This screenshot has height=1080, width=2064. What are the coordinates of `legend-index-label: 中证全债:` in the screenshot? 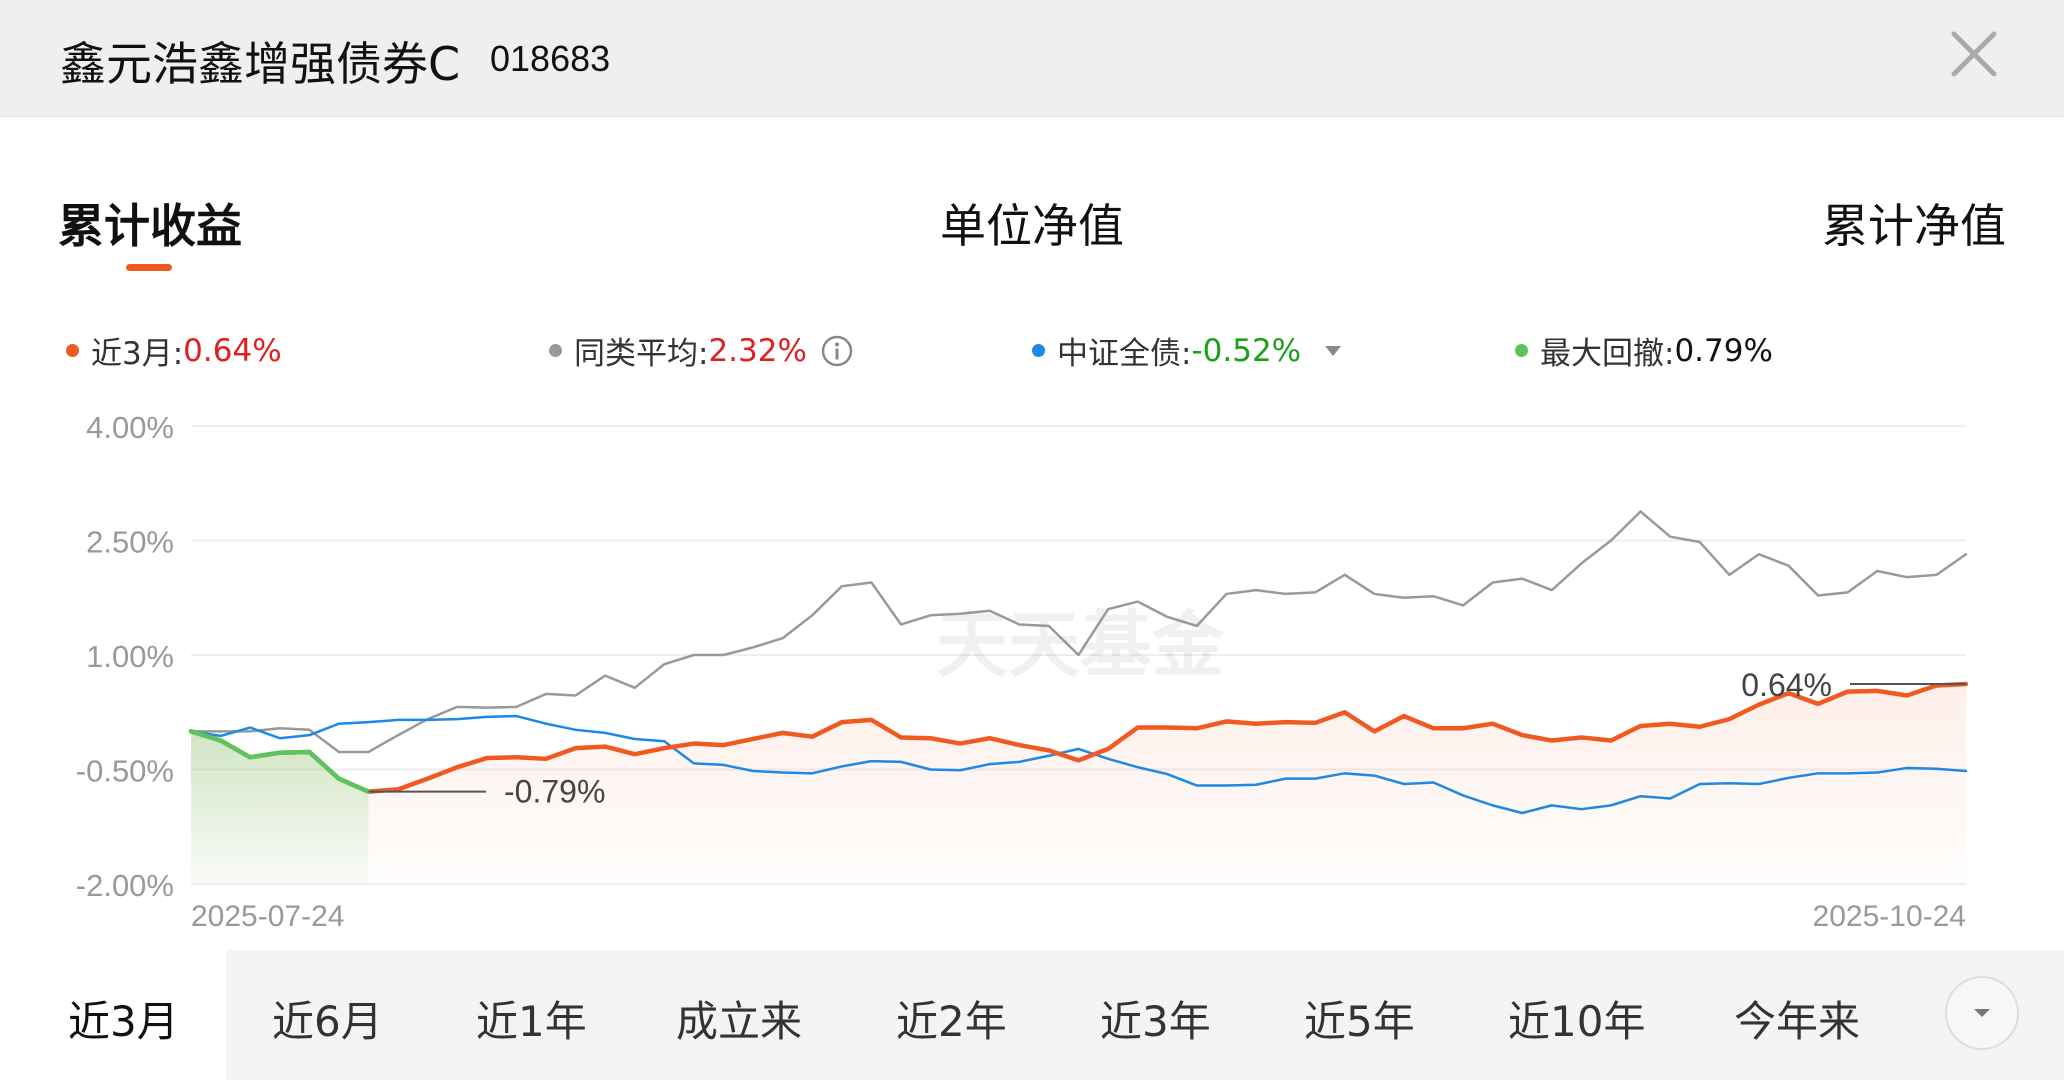 It's located at (1124, 354).